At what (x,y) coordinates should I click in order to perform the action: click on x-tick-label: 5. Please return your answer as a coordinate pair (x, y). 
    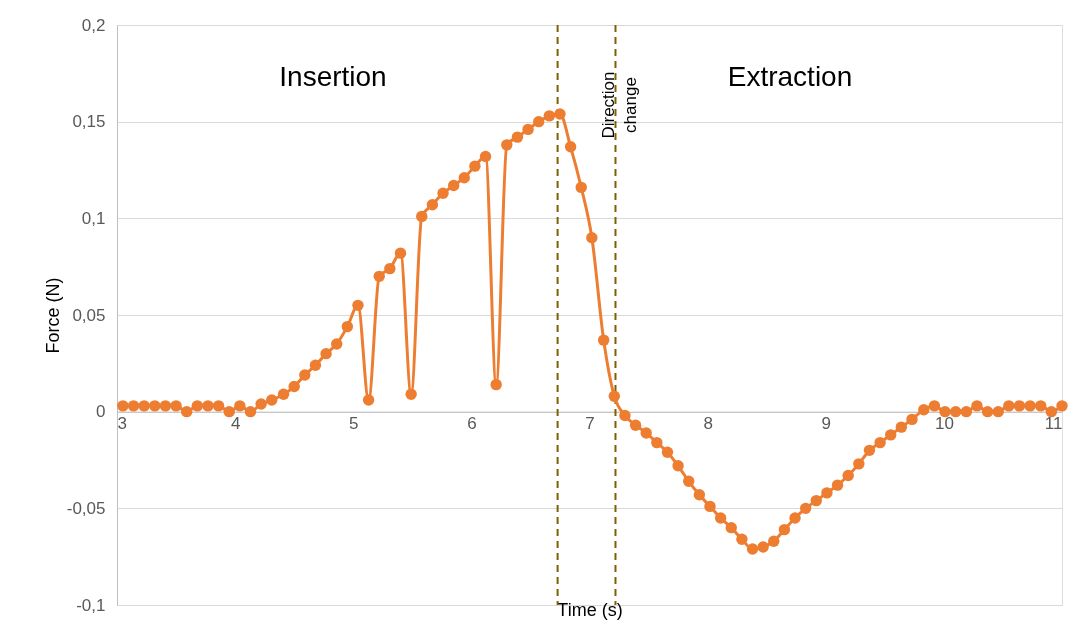
    Looking at the image, I should click on (354, 424).